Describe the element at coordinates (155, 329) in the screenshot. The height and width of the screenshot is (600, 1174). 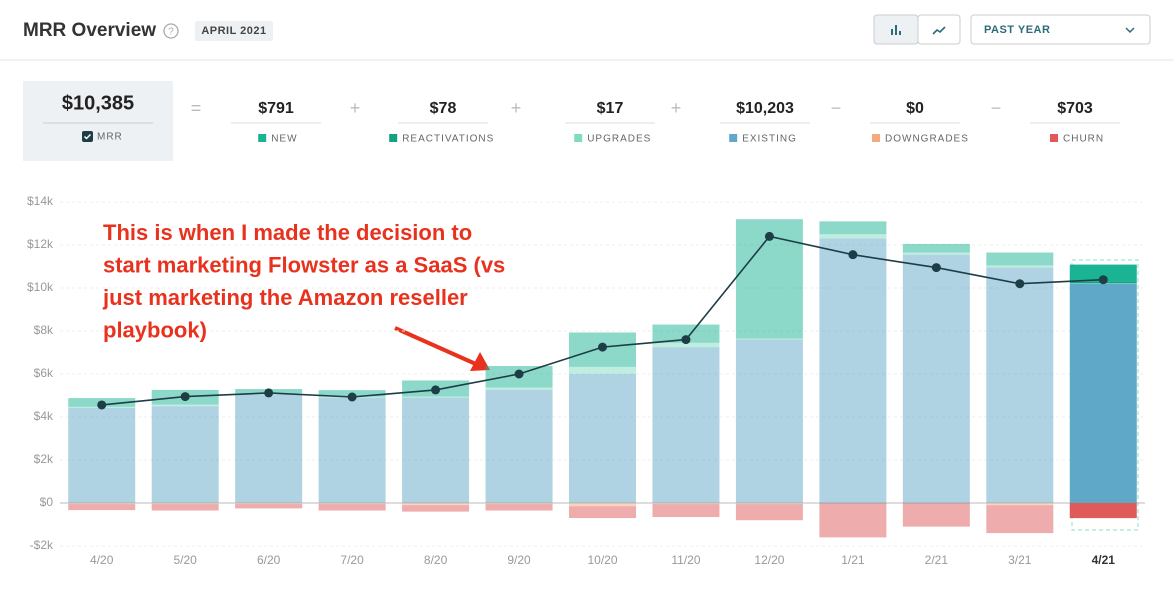
I see `annotation: playbook)` at that location.